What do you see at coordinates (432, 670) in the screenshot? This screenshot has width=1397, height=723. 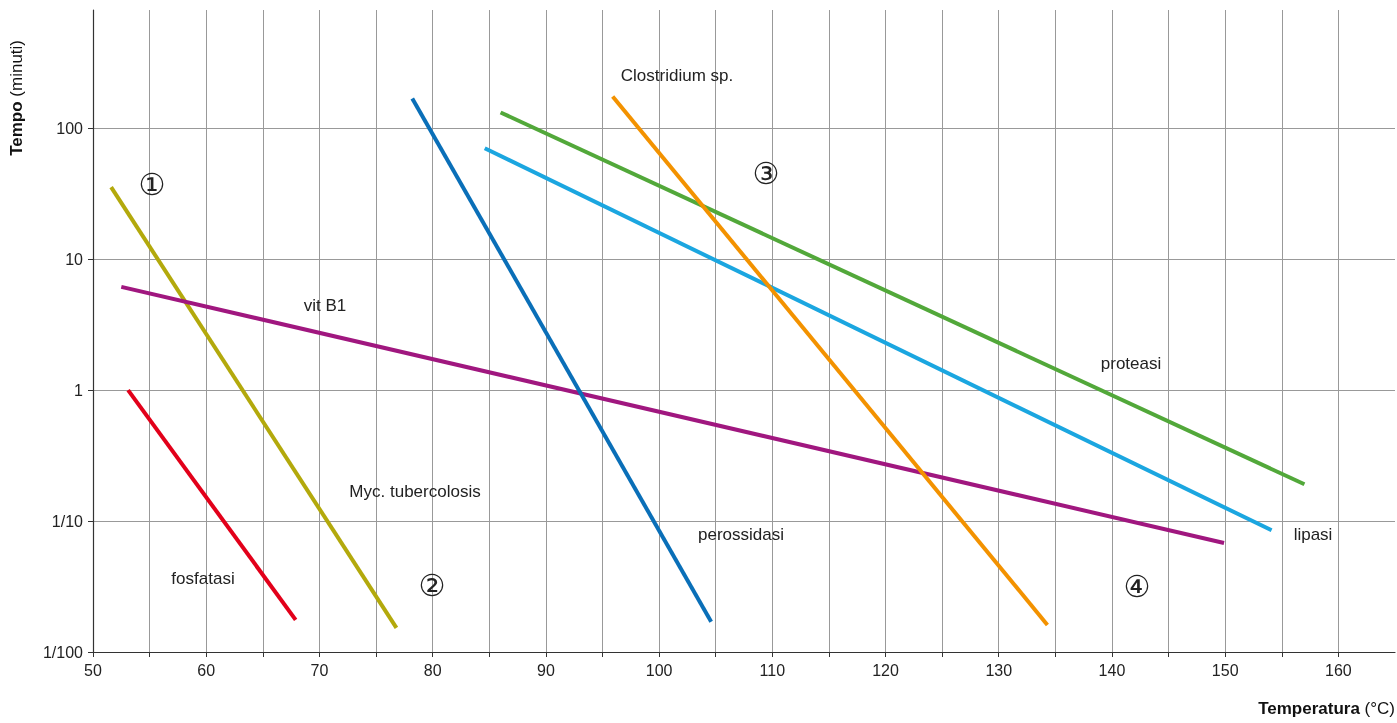 I see `x-tick-label: 80` at bounding box center [432, 670].